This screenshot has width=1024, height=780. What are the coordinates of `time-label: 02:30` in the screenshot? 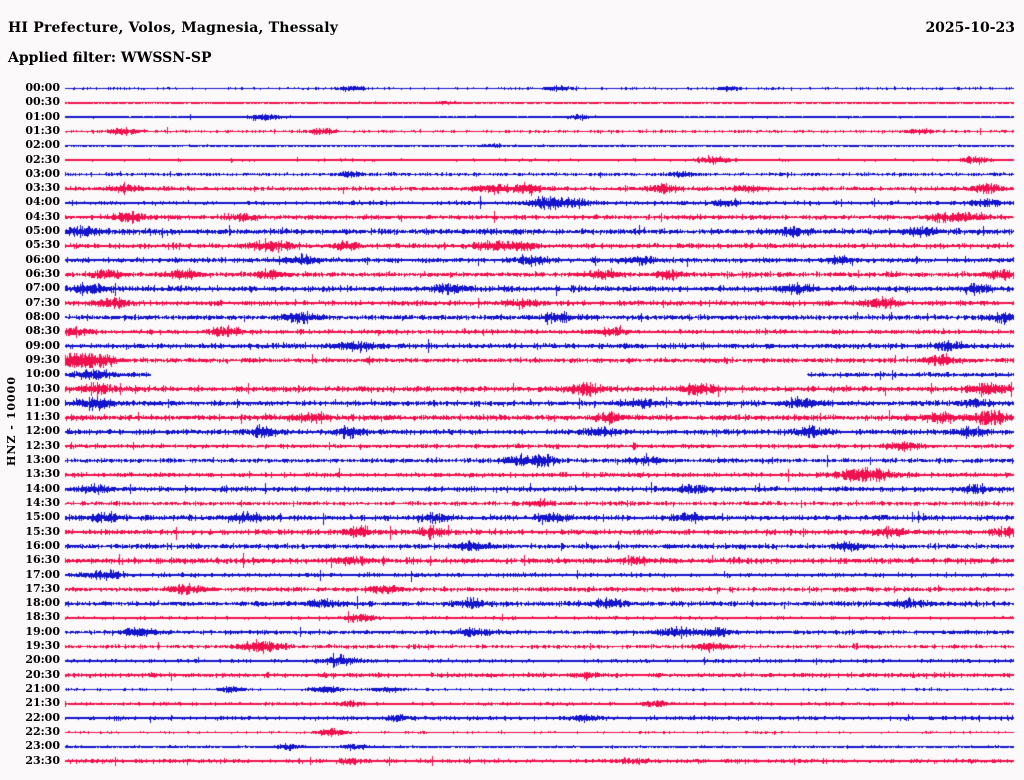 It's located at (42, 159).